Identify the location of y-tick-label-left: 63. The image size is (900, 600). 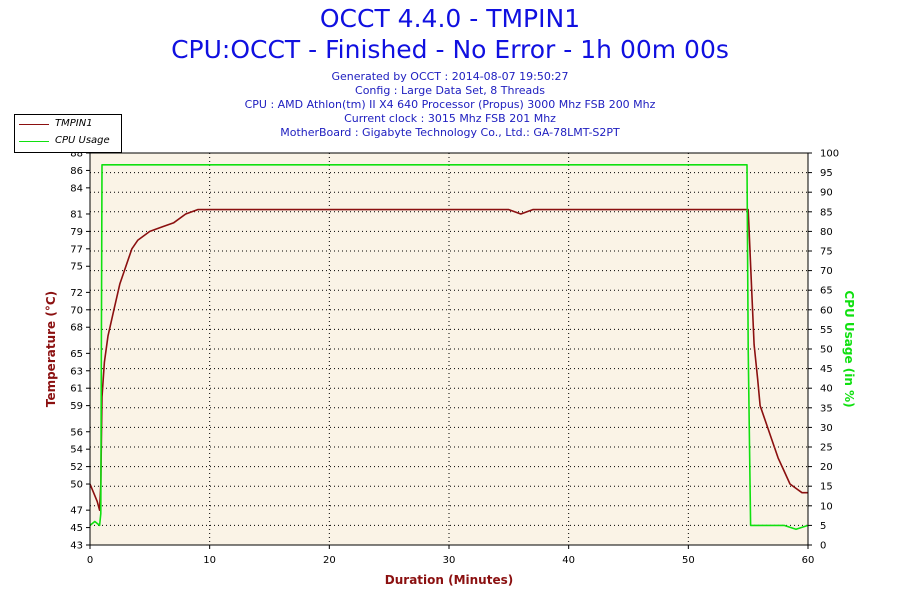
(76, 371).